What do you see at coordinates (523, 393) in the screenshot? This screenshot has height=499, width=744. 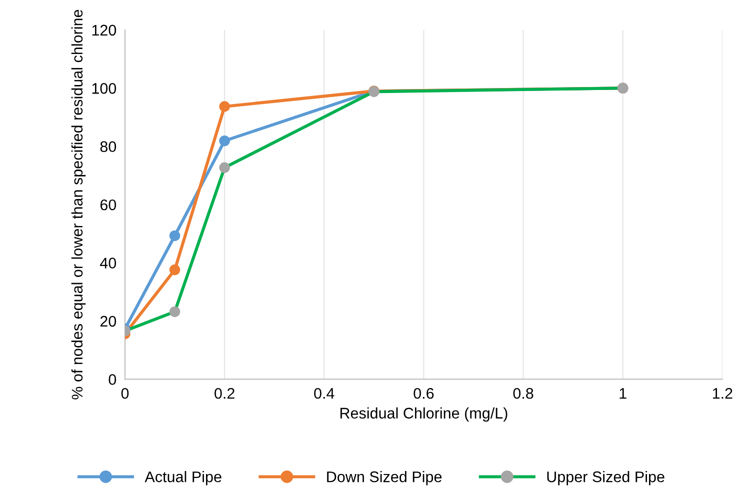 I see `x-tick-label: 0.8` at bounding box center [523, 393].